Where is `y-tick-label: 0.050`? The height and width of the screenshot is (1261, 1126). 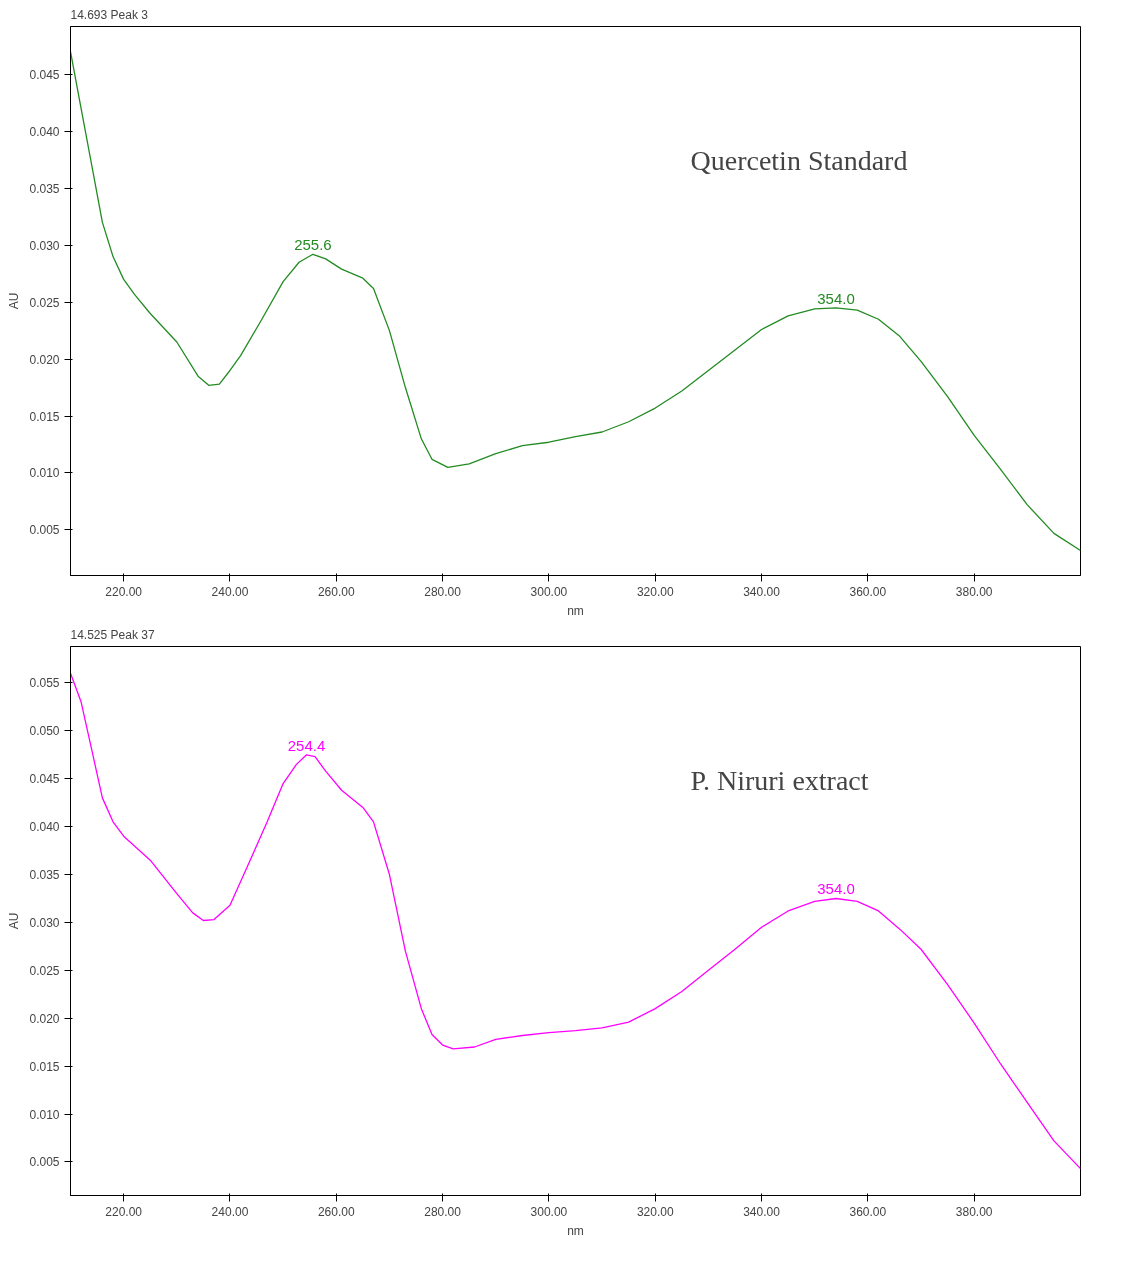 y-tick-label: 0.050 is located at coordinates (44, 731).